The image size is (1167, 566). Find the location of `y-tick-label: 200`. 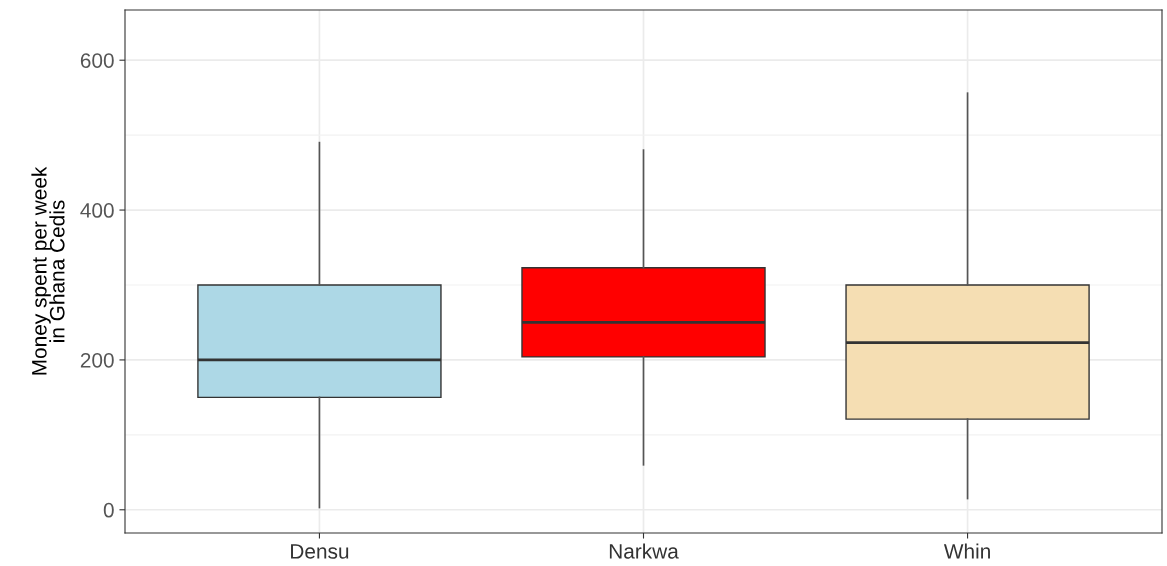

y-tick-label: 200 is located at coordinates (97, 360).